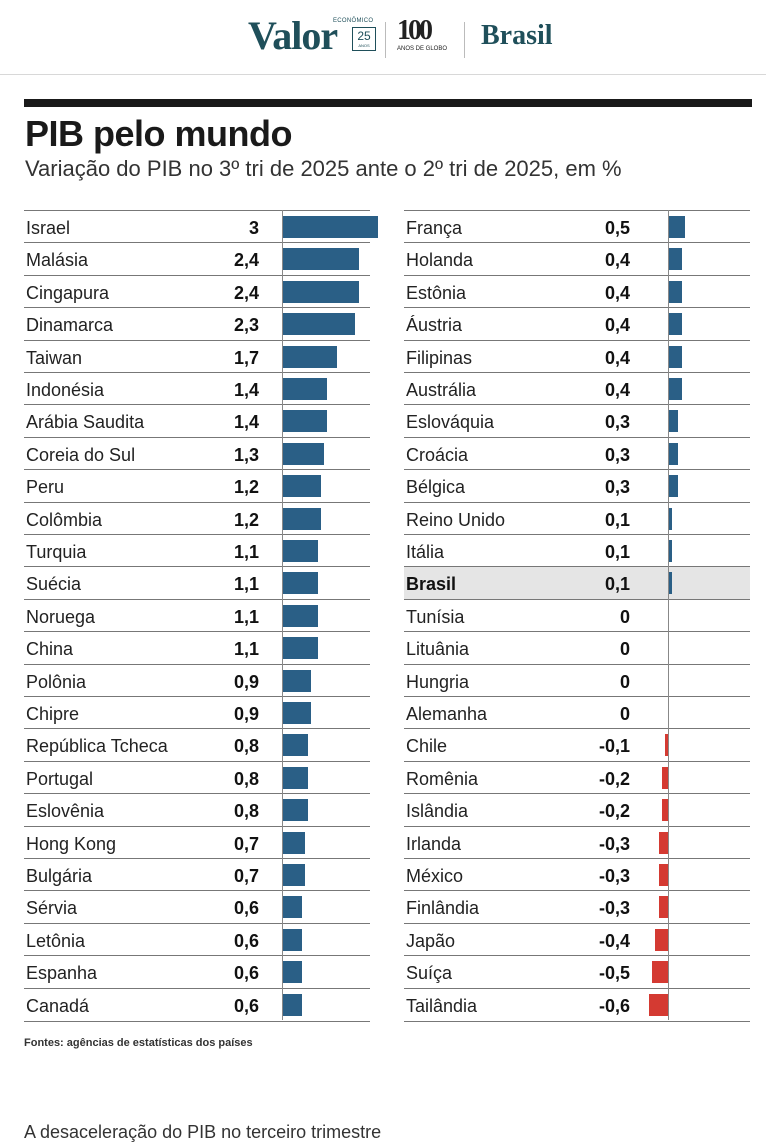  Describe the element at coordinates (422, 49) in the screenshot. I see `globo-100-sub: ANOS DE GLOBO` at that location.